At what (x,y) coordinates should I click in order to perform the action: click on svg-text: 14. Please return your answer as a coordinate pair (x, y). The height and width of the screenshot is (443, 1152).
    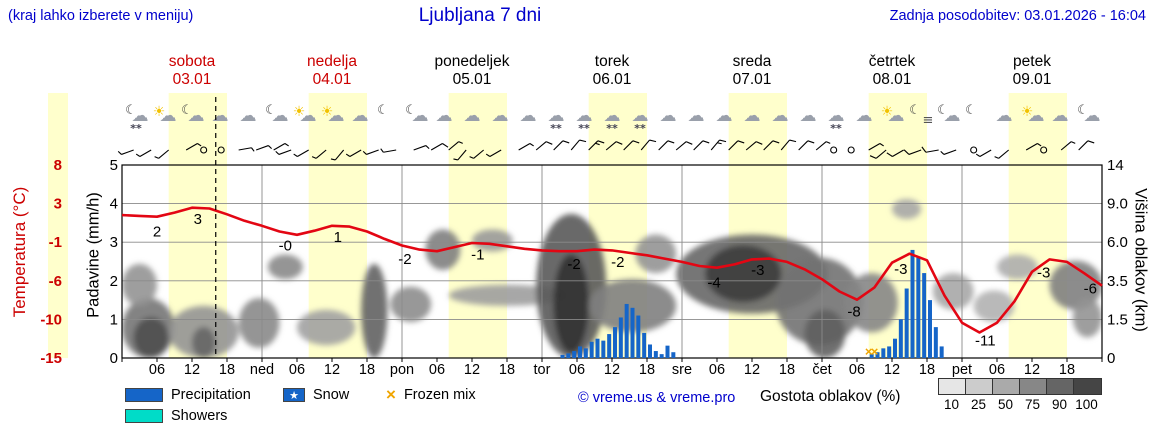
    Looking at the image, I should click on (1115, 165).